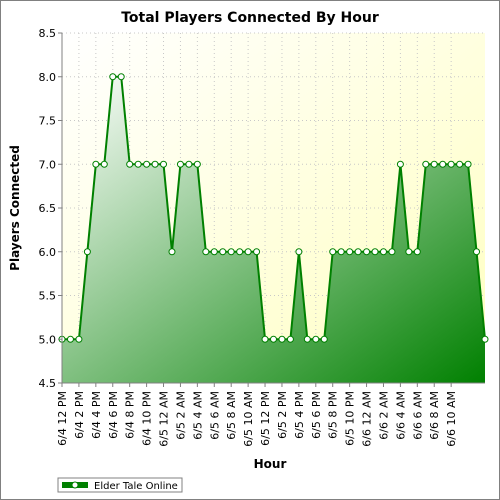 This screenshot has width=500, height=500. What do you see at coordinates (48, 164) in the screenshot?
I see `y-tick-label: 7.0` at bounding box center [48, 164].